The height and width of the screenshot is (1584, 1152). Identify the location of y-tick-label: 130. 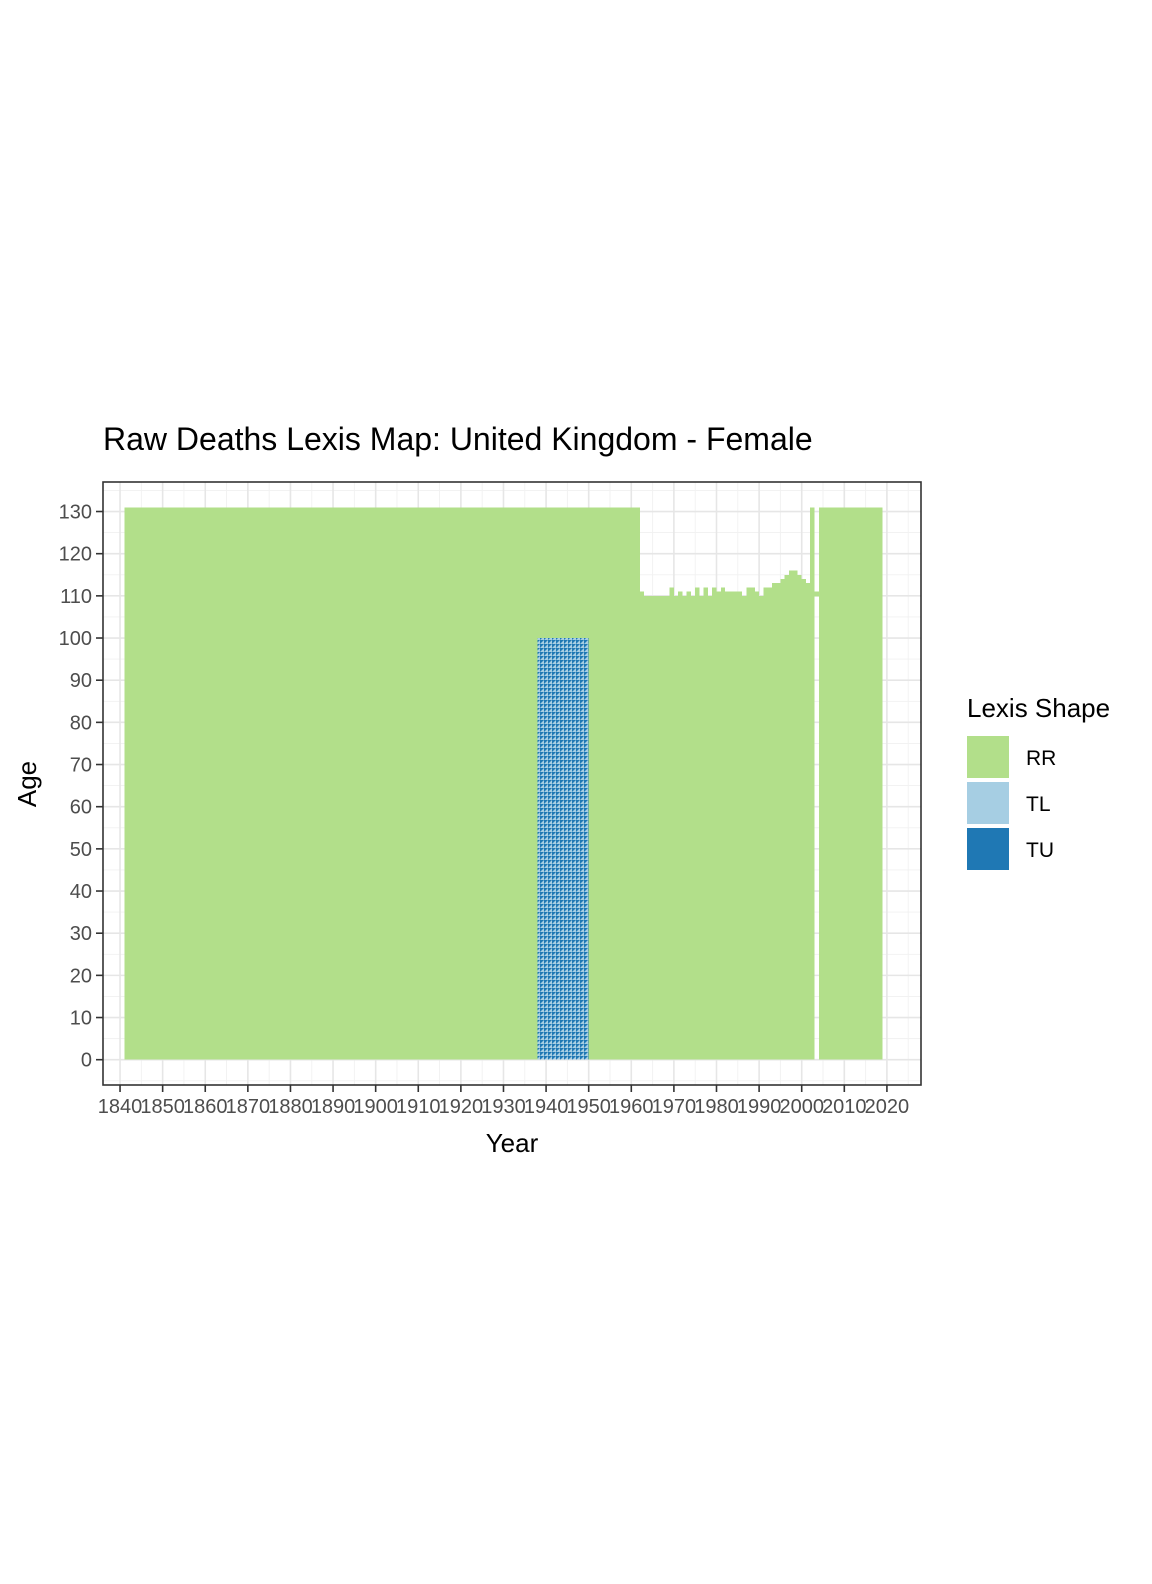
(75, 513).